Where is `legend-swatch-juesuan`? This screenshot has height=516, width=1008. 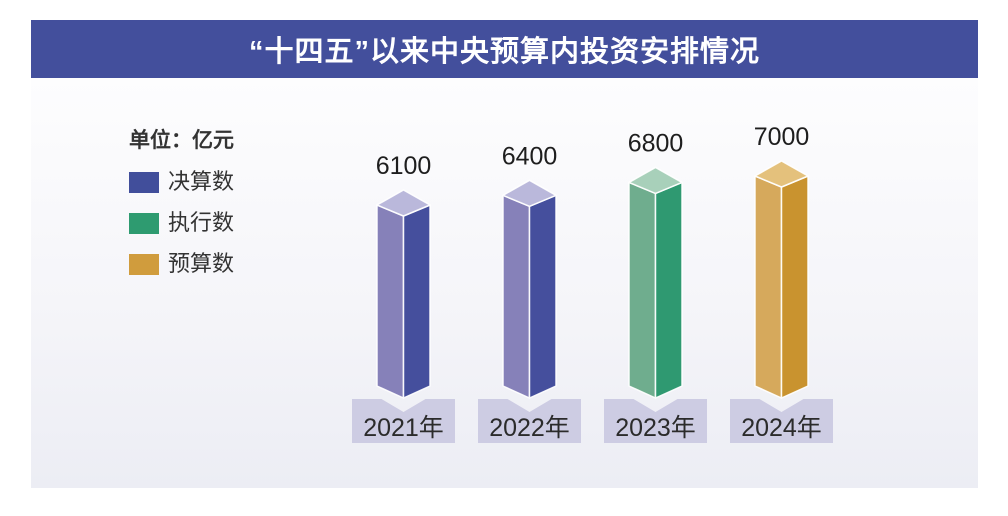 legend-swatch-juesuan is located at coordinates (144, 182).